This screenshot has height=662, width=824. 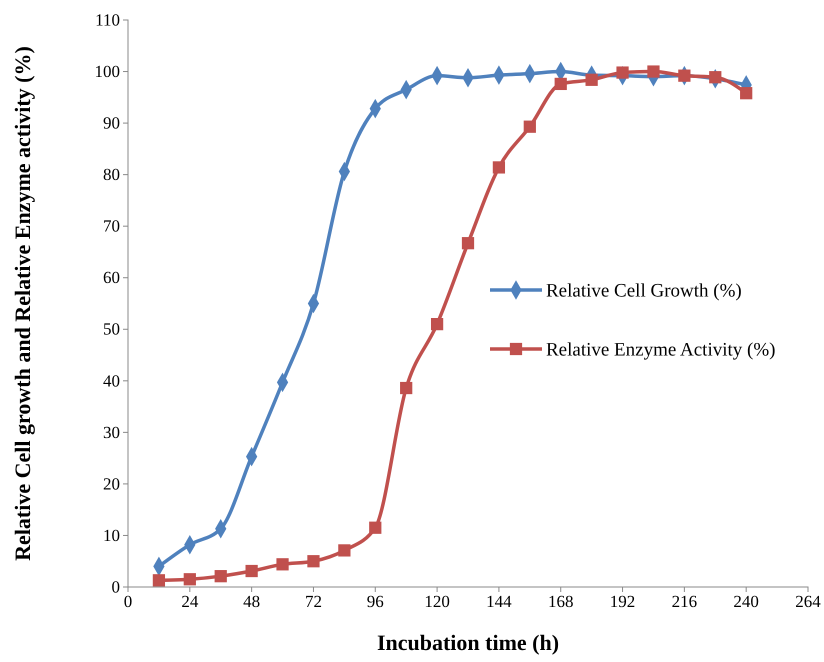 What do you see at coordinates (107, 71) in the screenshot?
I see `y-tick-label: 100` at bounding box center [107, 71].